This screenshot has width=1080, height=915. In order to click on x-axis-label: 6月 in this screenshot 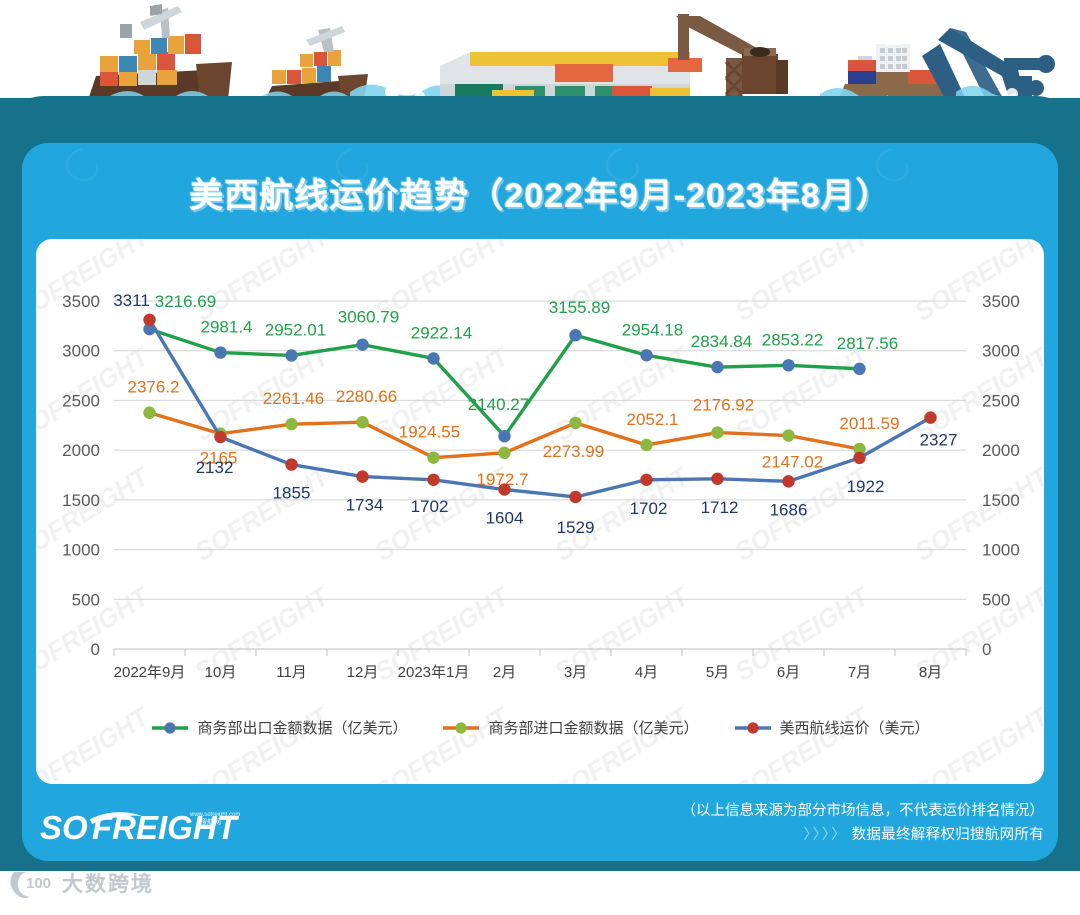, I will do `click(788, 672)`.